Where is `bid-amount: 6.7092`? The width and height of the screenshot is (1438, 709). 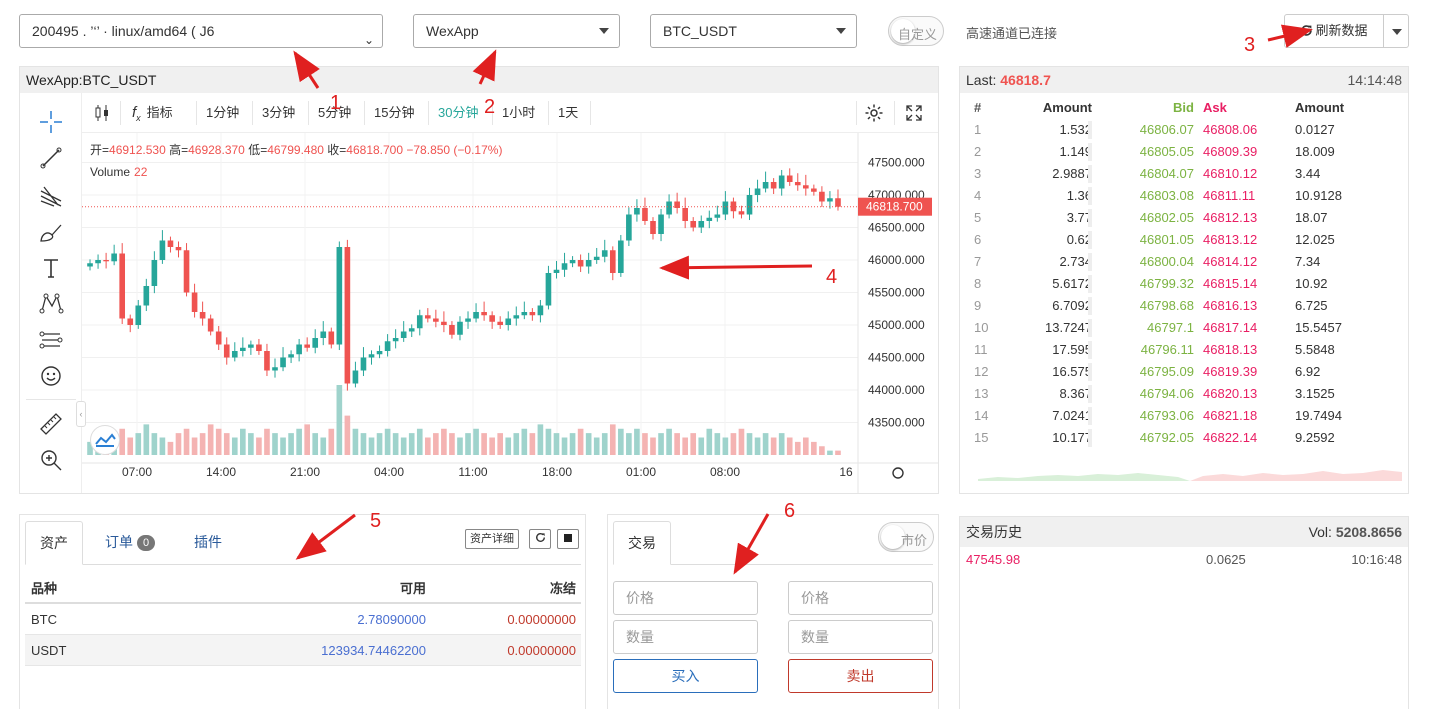
bid-amount: 6.7092 is located at coordinates (1072, 305).